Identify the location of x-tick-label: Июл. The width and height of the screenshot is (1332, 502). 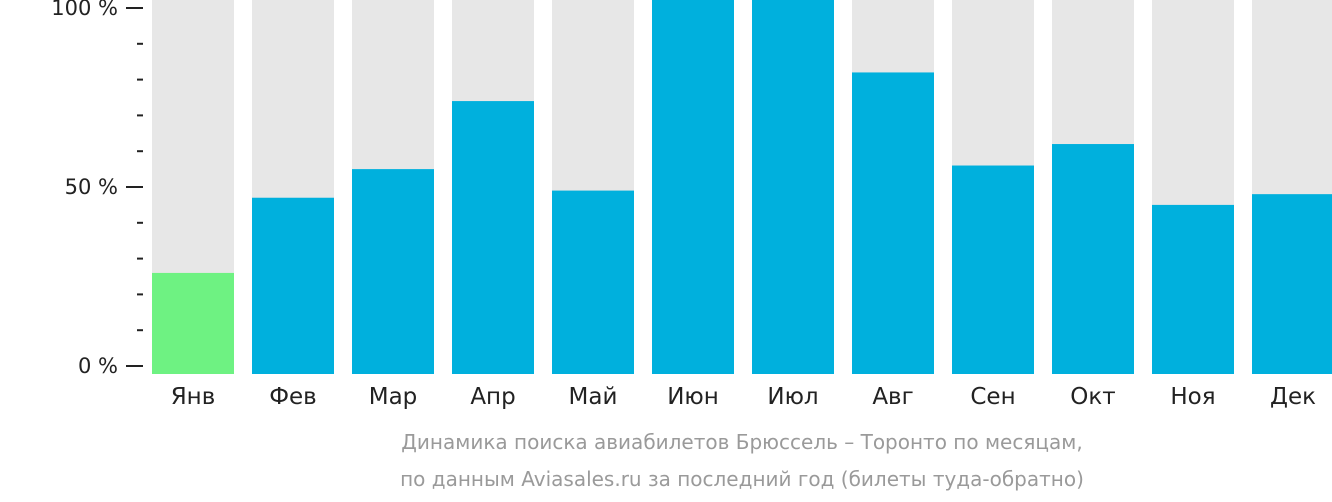
(792, 397).